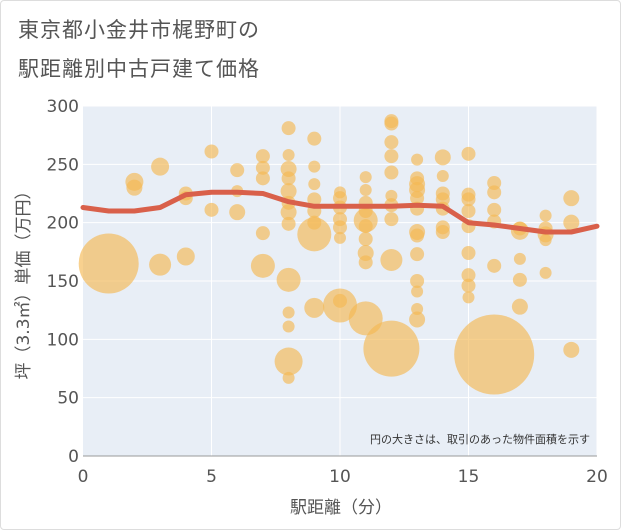  Describe the element at coordinates (139, 69) in the screenshot. I see `chart-title-line2: 駅距離別中古戸建て価格` at that location.